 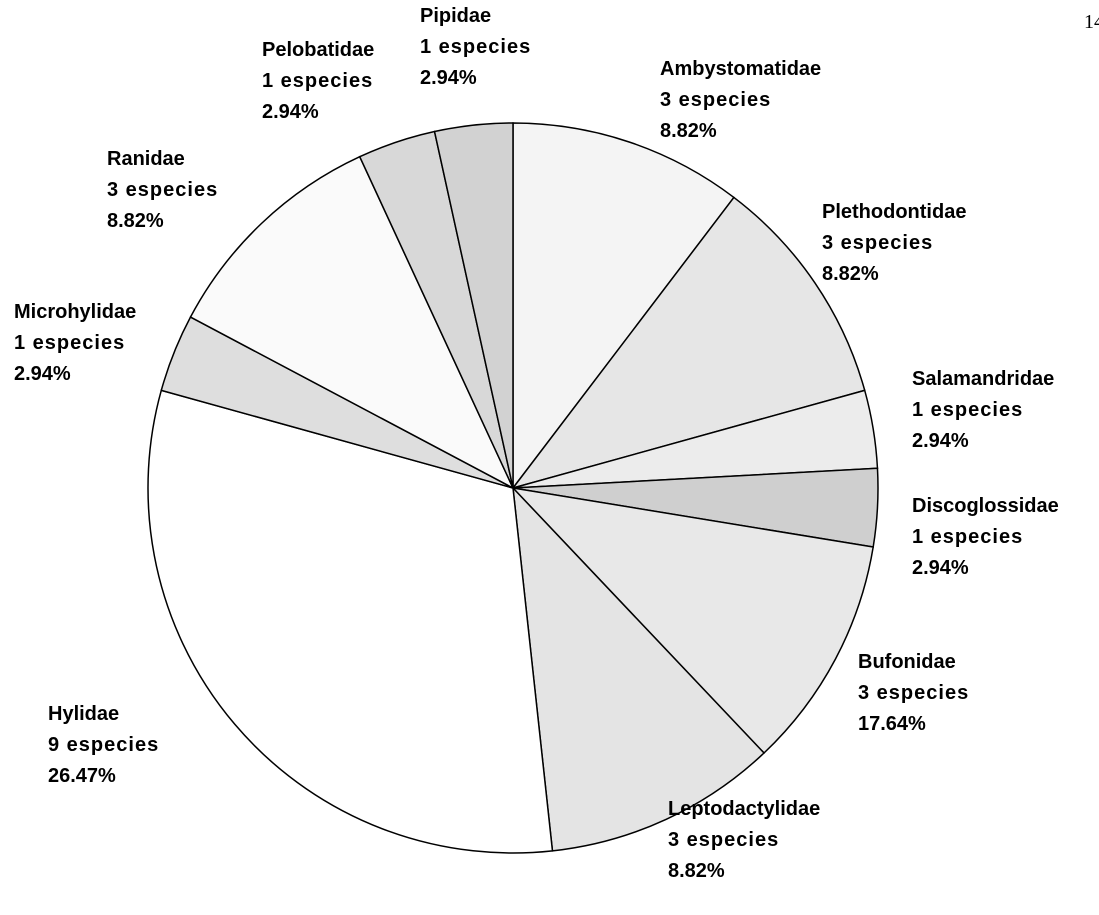 What do you see at coordinates (82, 776) in the screenshot?
I see `percent-label: 26.47%` at bounding box center [82, 776].